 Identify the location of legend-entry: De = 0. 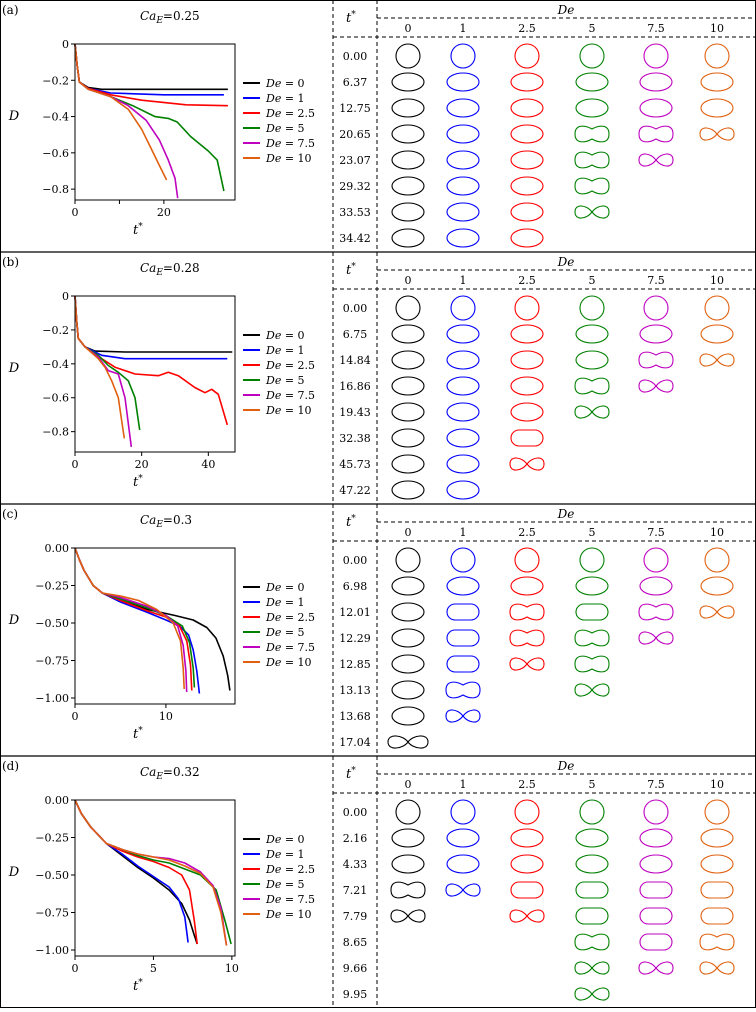
(285, 335).